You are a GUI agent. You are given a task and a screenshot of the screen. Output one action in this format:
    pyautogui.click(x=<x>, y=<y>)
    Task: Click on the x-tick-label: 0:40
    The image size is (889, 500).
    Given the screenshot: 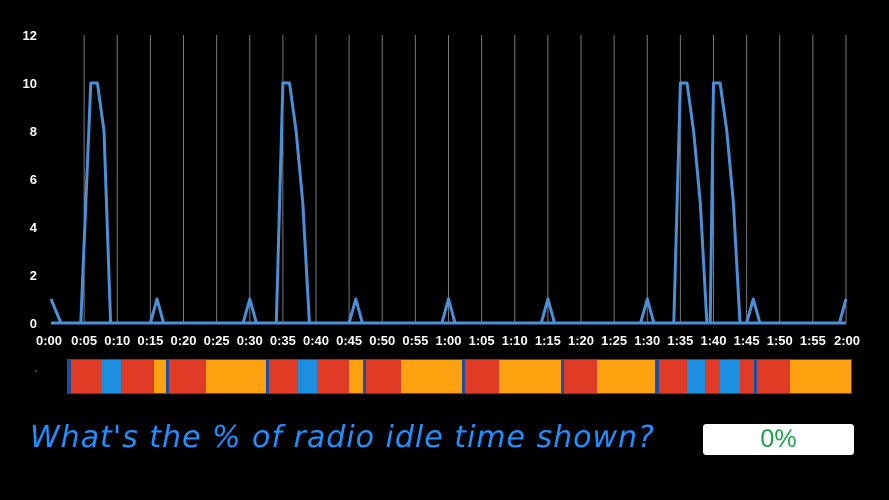 What is the action you would take?
    pyautogui.click(x=316, y=340)
    